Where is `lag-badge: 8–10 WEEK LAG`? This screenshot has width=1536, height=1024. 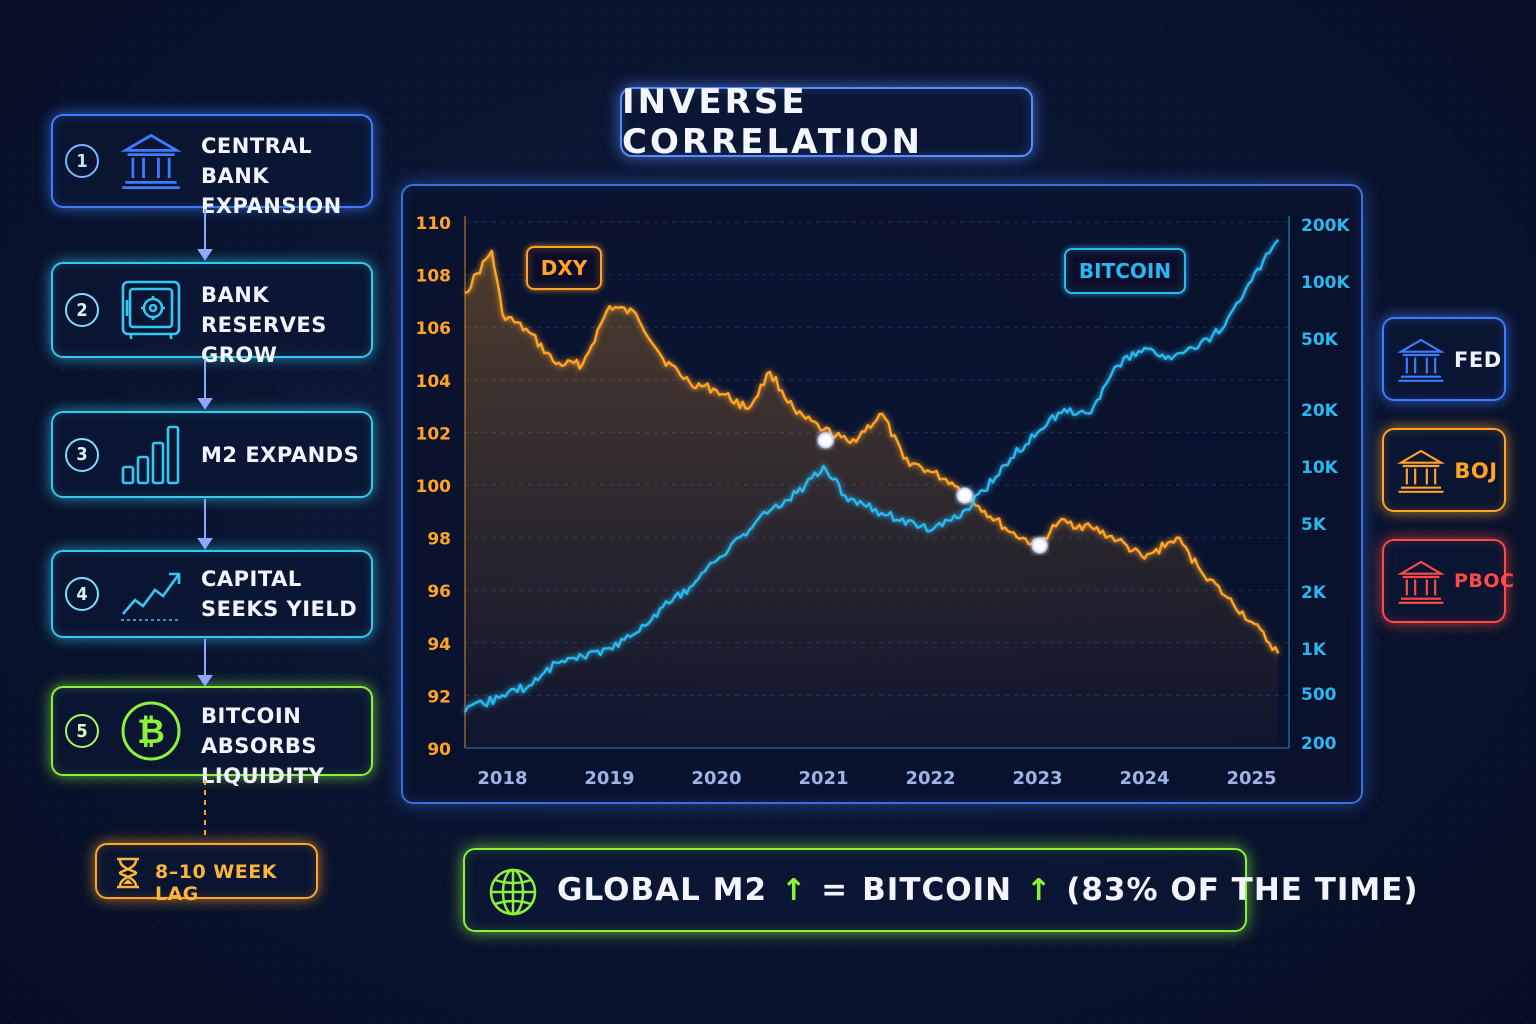
lag-badge: 8–10 WEEK LAG is located at coordinates (206, 874).